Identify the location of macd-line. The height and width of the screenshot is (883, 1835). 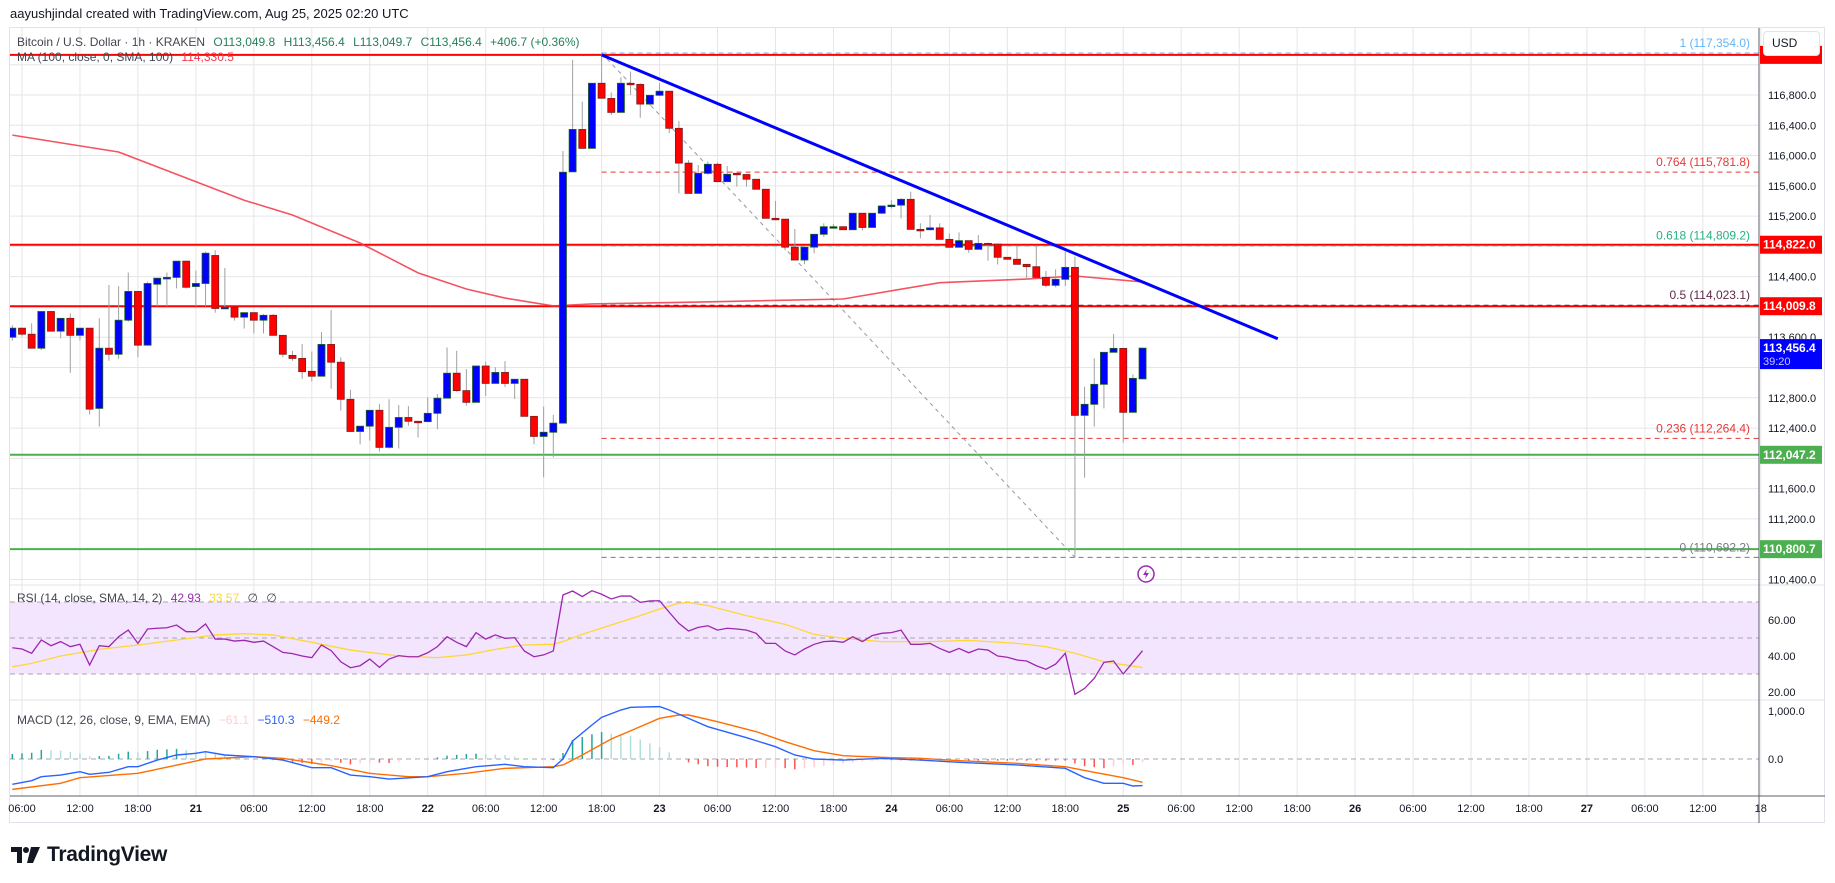
(577, 746).